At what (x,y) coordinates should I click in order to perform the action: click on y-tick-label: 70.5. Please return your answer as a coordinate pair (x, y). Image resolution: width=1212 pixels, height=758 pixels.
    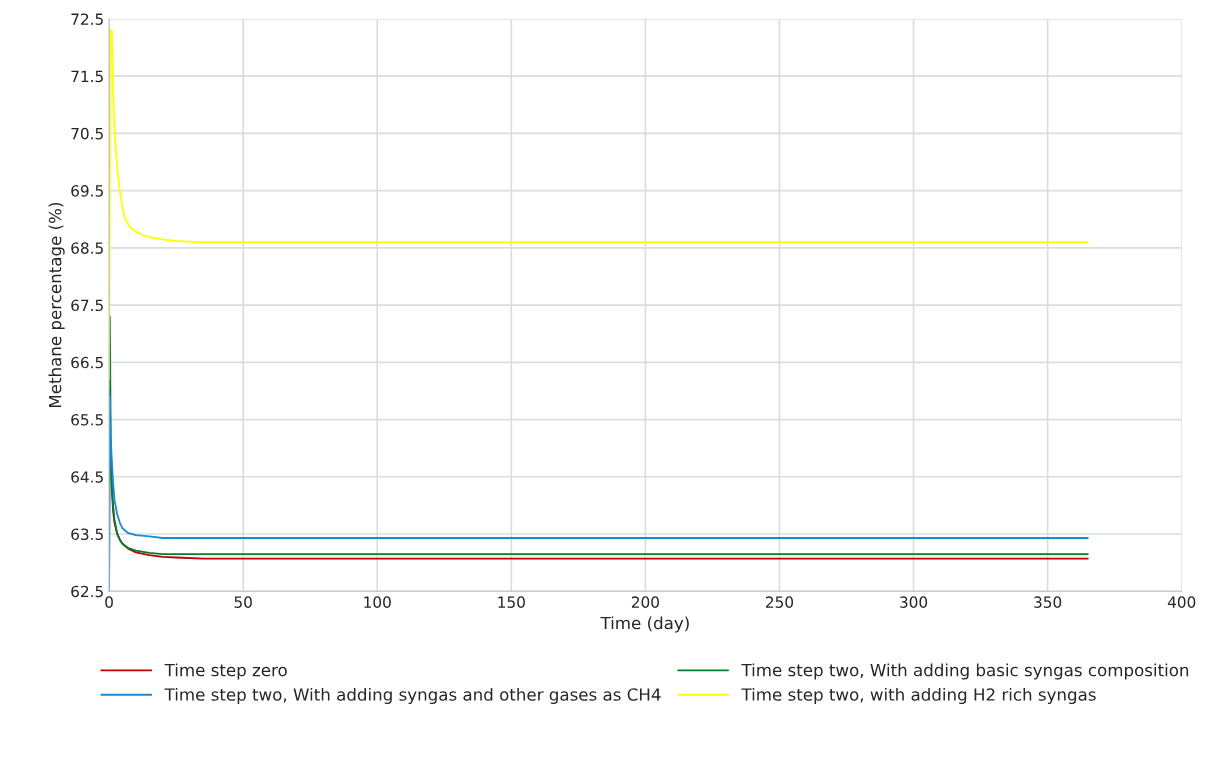
    Looking at the image, I should click on (87, 133).